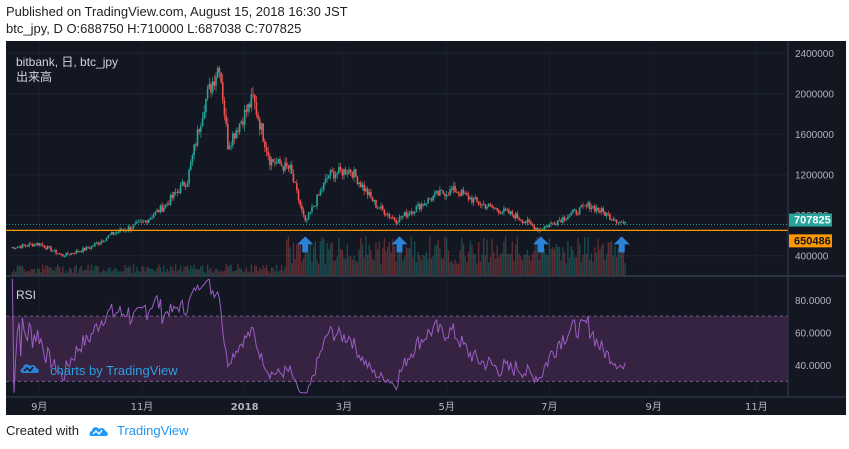 Image resolution: width=849 pixels, height=449 pixels. Describe the element at coordinates (399, 407) in the screenshot. I see `time-axis: 9月 11月 2018 3月 5月 7月 9月 11月` at that location.